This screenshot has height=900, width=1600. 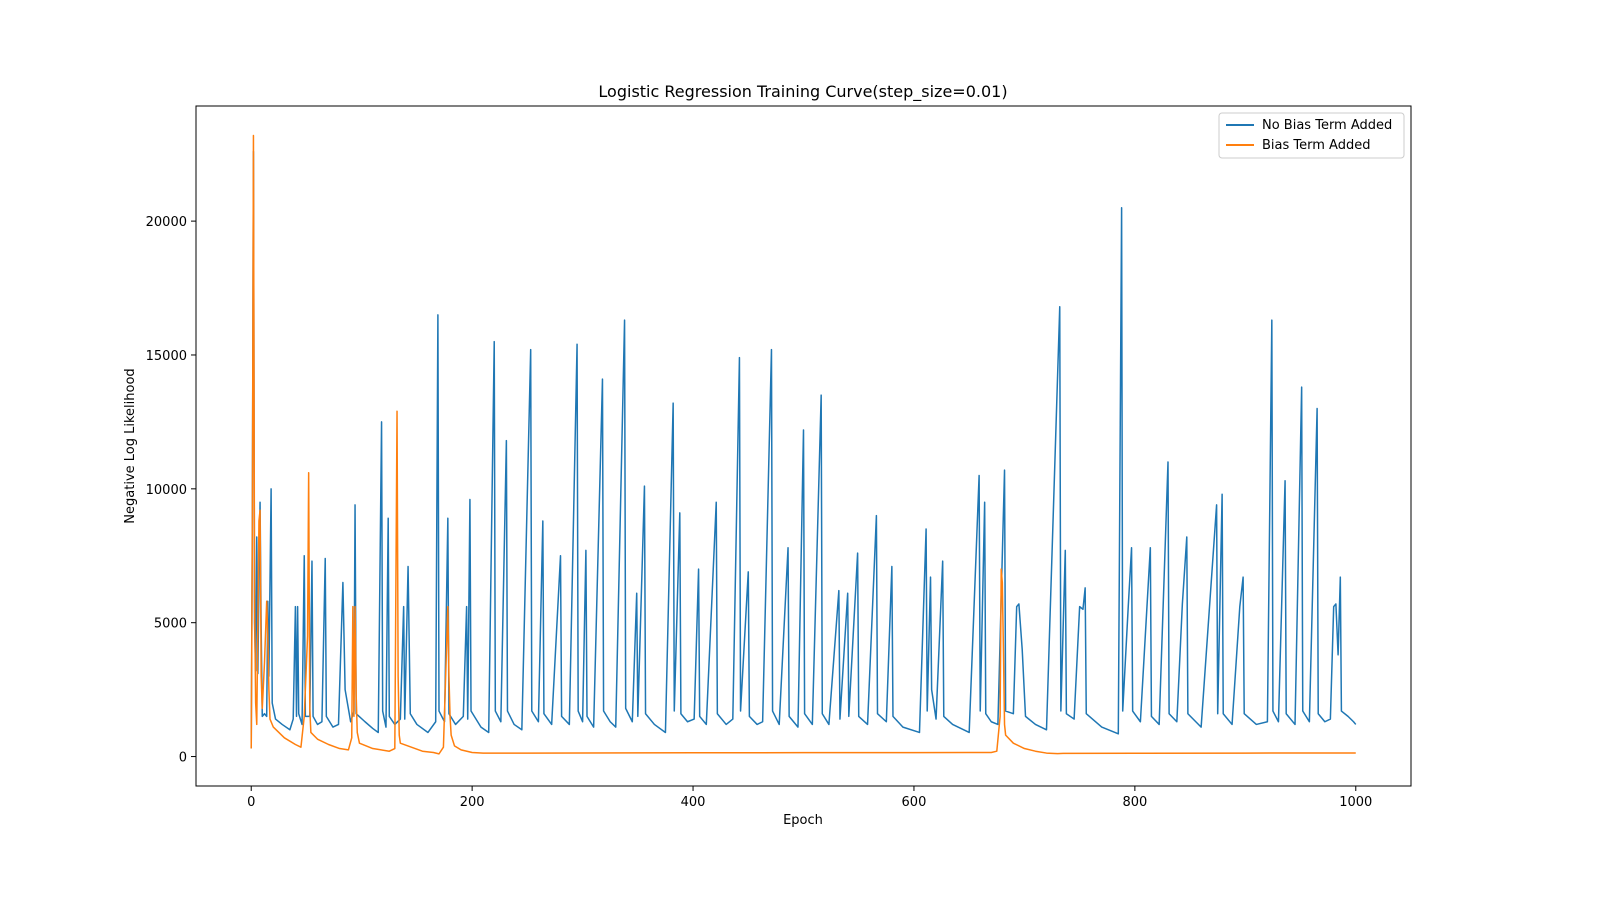 What do you see at coordinates (130, 445) in the screenshot?
I see `y-axis-label: Negative Log Likelihood` at bounding box center [130, 445].